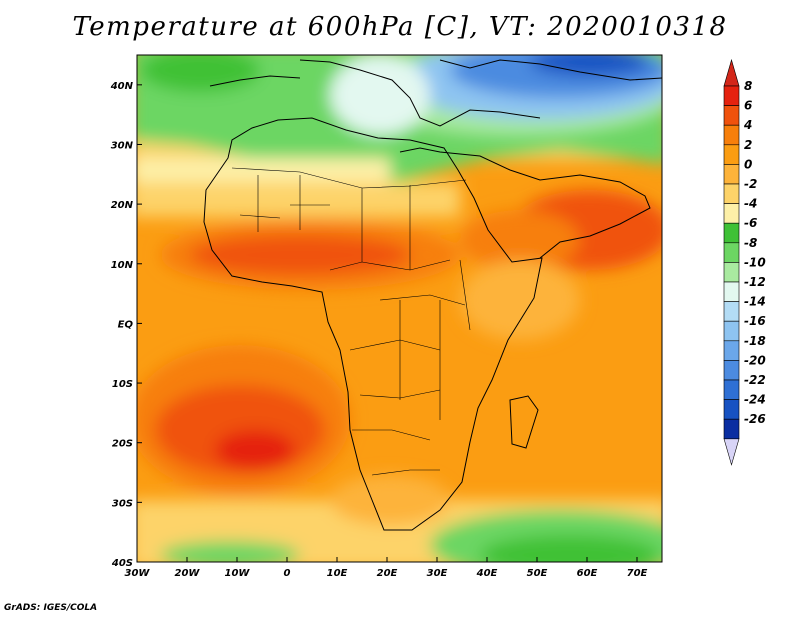 The height and width of the screenshot is (618, 800). Describe the element at coordinates (122, 563) in the screenshot. I see `lat-label: 40S` at that location.